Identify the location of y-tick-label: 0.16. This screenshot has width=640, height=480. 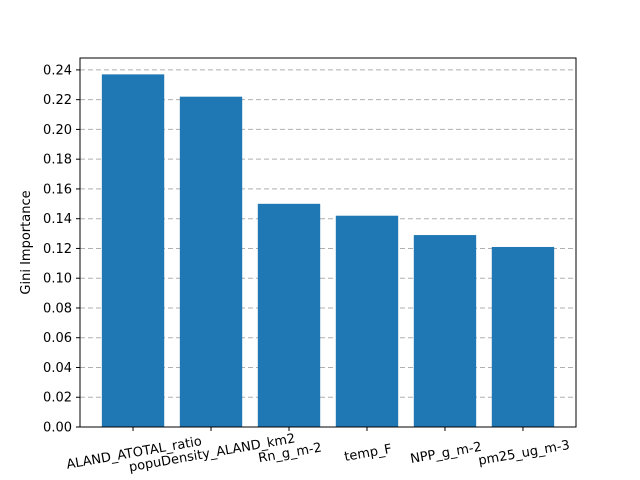
(57, 189).